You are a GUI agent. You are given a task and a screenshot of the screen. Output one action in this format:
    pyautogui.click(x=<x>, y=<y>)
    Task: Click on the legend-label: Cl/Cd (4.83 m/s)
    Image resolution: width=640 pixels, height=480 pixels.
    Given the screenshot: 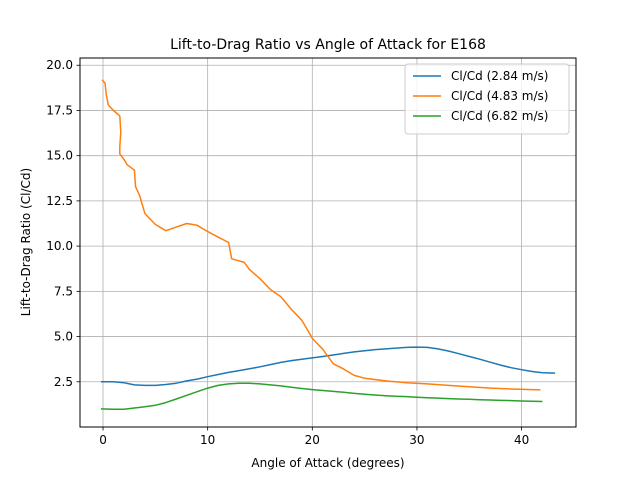 What is the action you would take?
    pyautogui.click(x=499, y=96)
    